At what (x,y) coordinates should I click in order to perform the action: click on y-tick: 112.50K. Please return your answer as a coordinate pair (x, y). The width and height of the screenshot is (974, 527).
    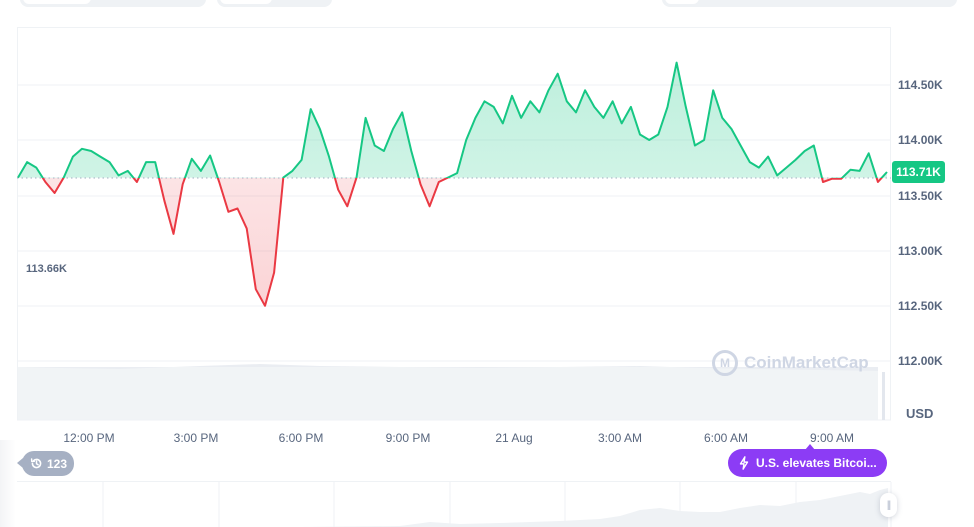
    Looking at the image, I should click on (920, 306).